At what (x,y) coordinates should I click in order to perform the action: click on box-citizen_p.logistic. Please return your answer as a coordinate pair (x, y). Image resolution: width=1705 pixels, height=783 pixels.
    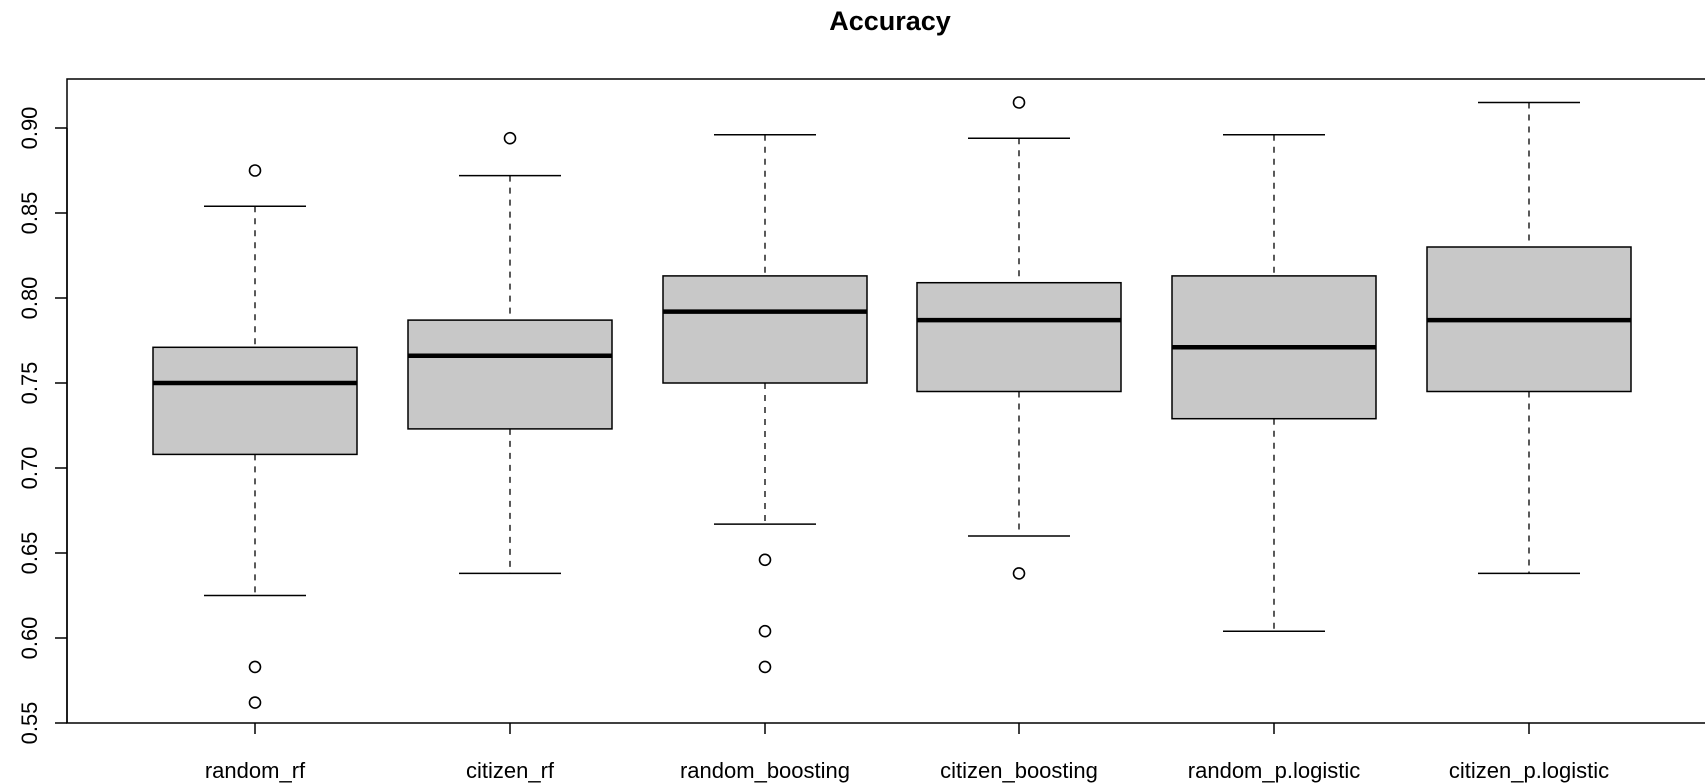
    Looking at the image, I should click on (1529, 338).